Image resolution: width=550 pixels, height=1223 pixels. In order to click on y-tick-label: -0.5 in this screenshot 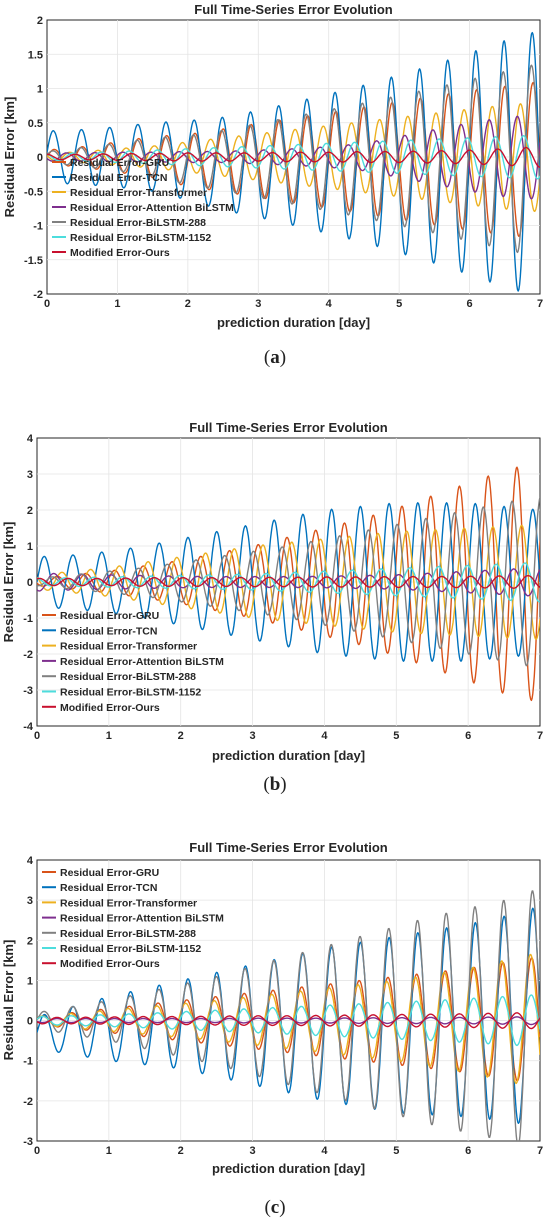, I will do `click(33, 192)`.